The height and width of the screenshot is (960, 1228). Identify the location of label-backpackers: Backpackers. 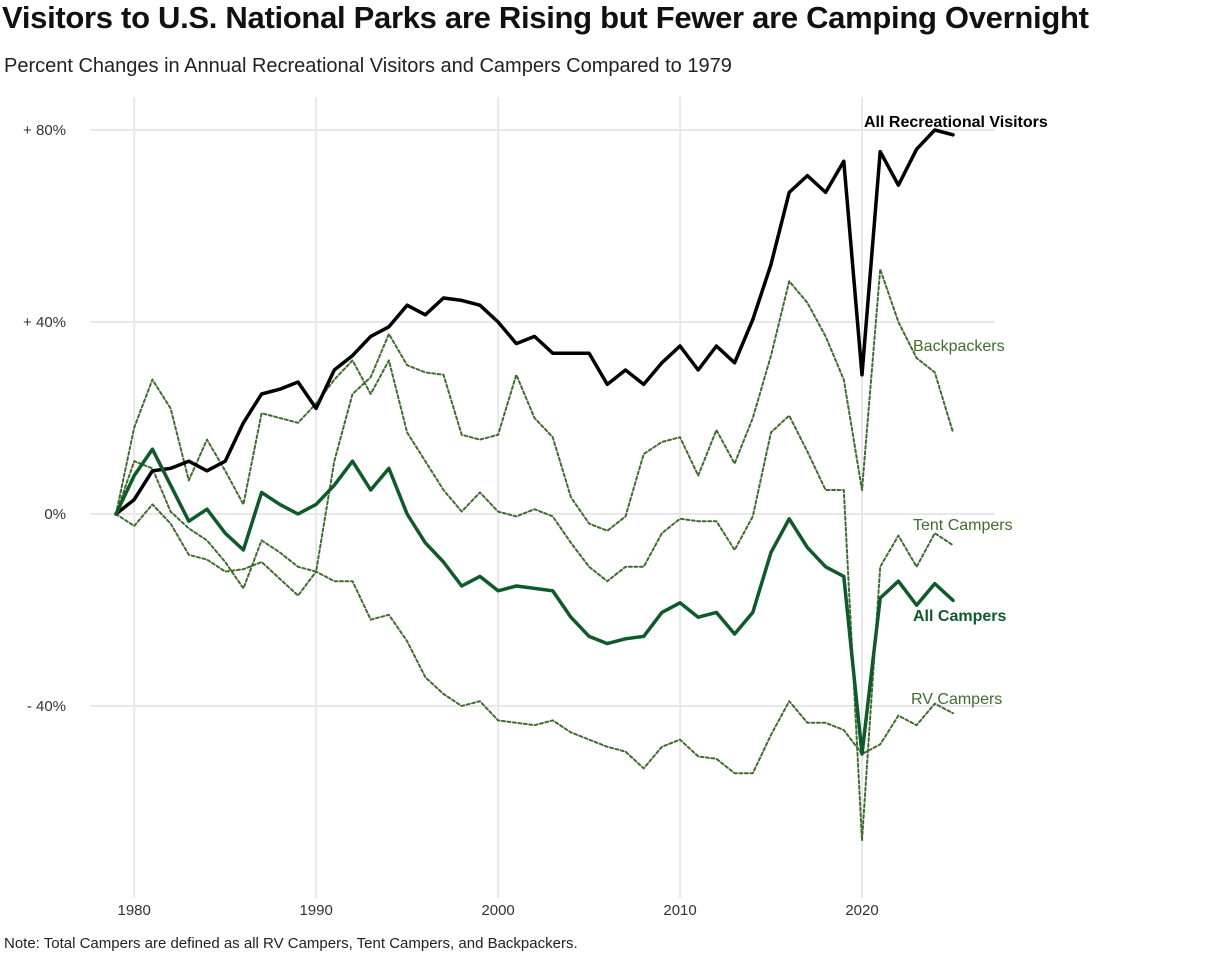
(959, 346).